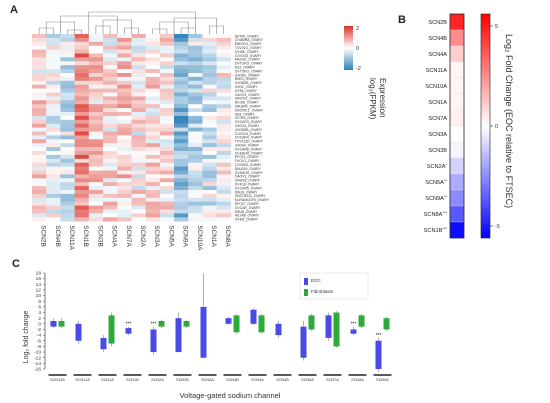  I want to click on heatmap-row-label: JHOM2B_OVARY, so click(249, 130).